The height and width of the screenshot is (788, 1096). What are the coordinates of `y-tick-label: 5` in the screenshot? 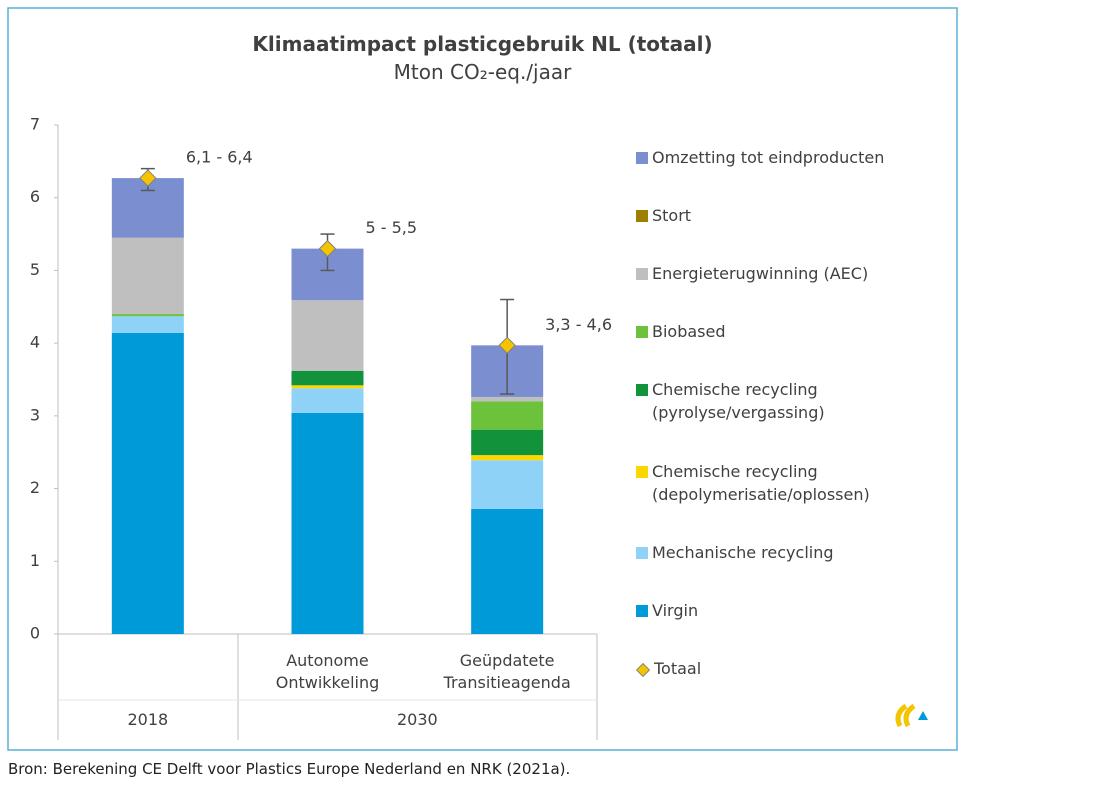 It's located at (35, 269).